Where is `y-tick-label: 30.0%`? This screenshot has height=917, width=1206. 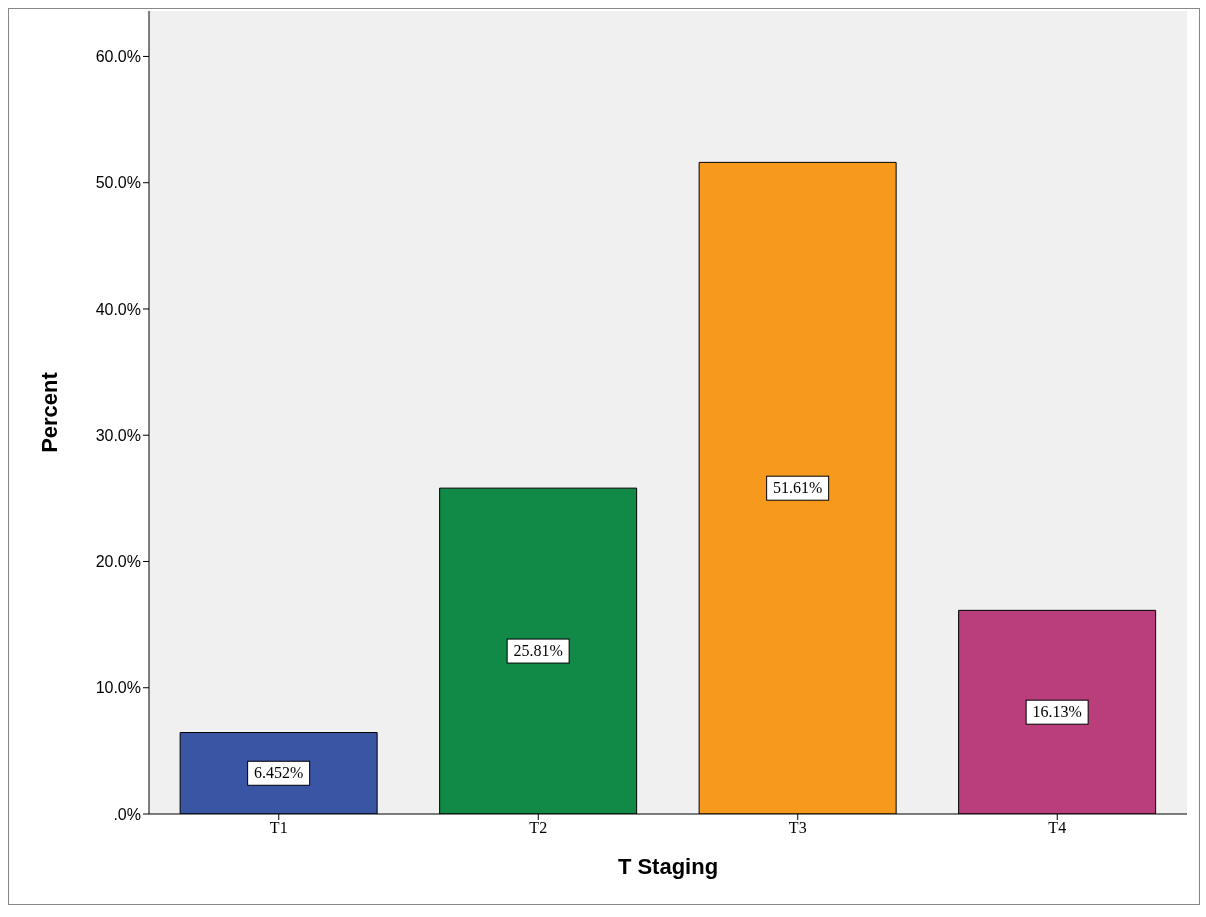 y-tick-label: 30.0% is located at coordinates (118, 435).